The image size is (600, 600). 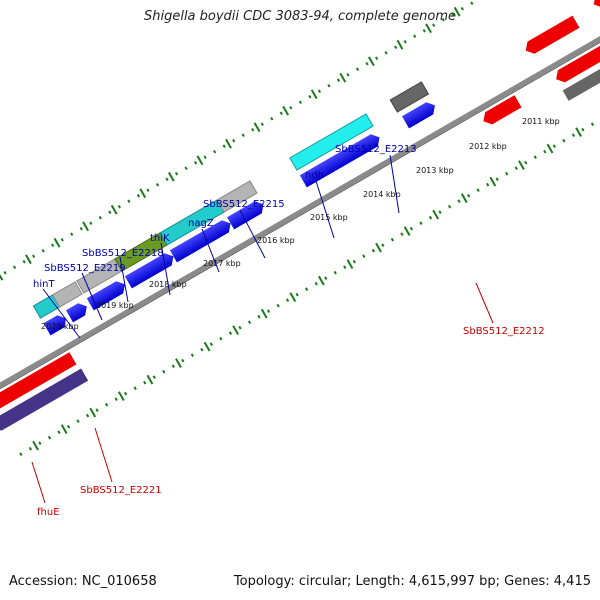 What do you see at coordinates (44, 284) in the screenshot?
I see `gene-label-hint: hinT` at bounding box center [44, 284].